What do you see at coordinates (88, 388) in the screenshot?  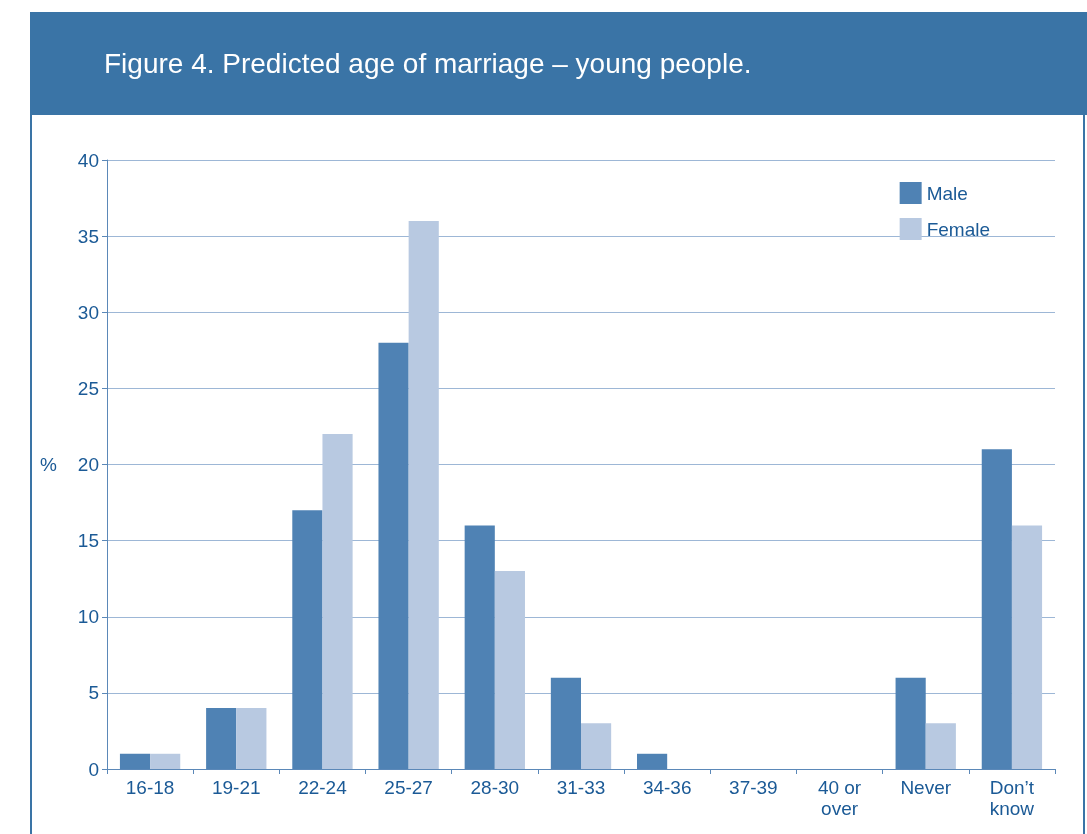 I see `y-tick-label: 25` at bounding box center [88, 388].